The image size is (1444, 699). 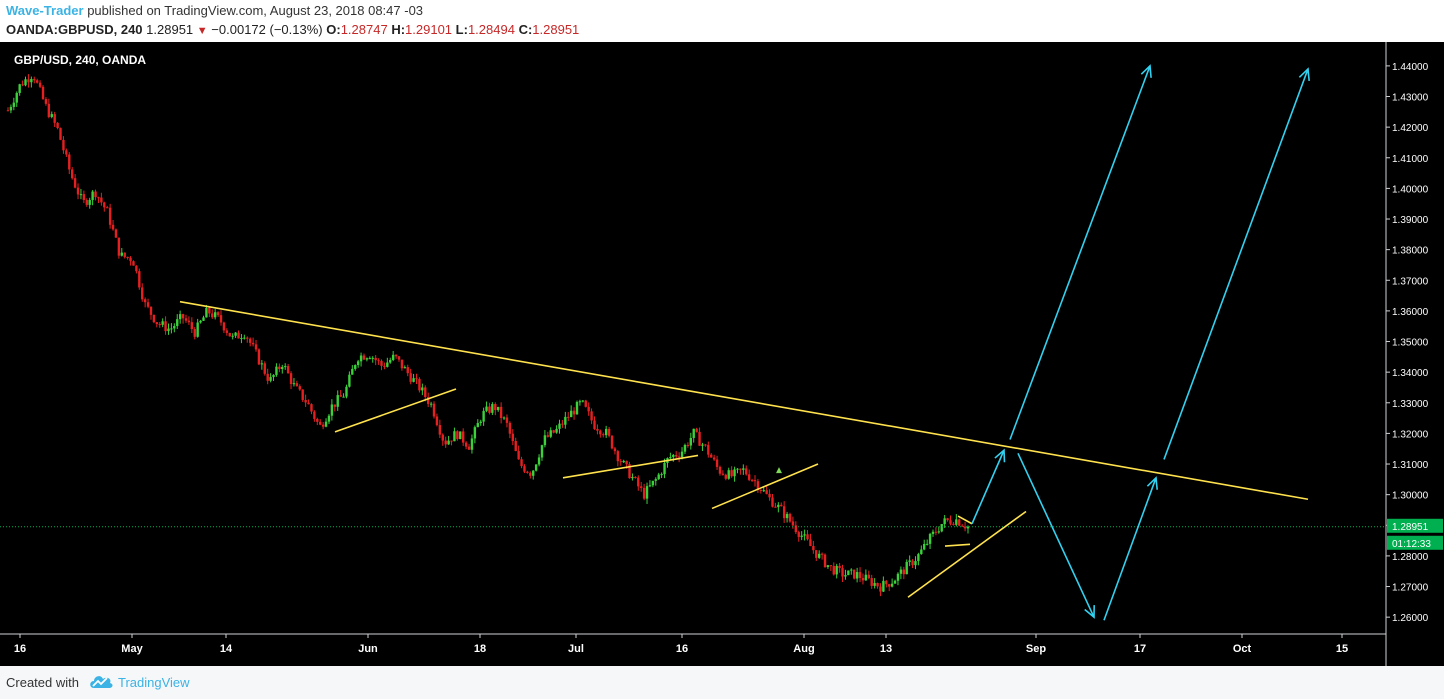 I want to click on open-value: 1.28747, so click(x=364, y=29).